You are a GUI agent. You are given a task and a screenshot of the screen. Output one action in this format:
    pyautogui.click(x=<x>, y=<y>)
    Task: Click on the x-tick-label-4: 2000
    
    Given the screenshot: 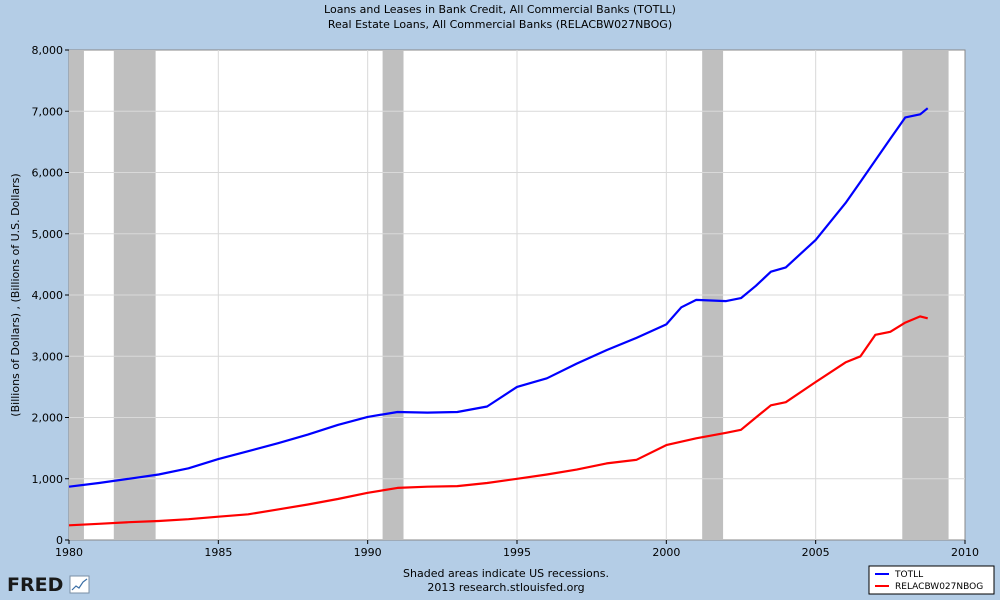 What is the action you would take?
    pyautogui.click(x=666, y=552)
    